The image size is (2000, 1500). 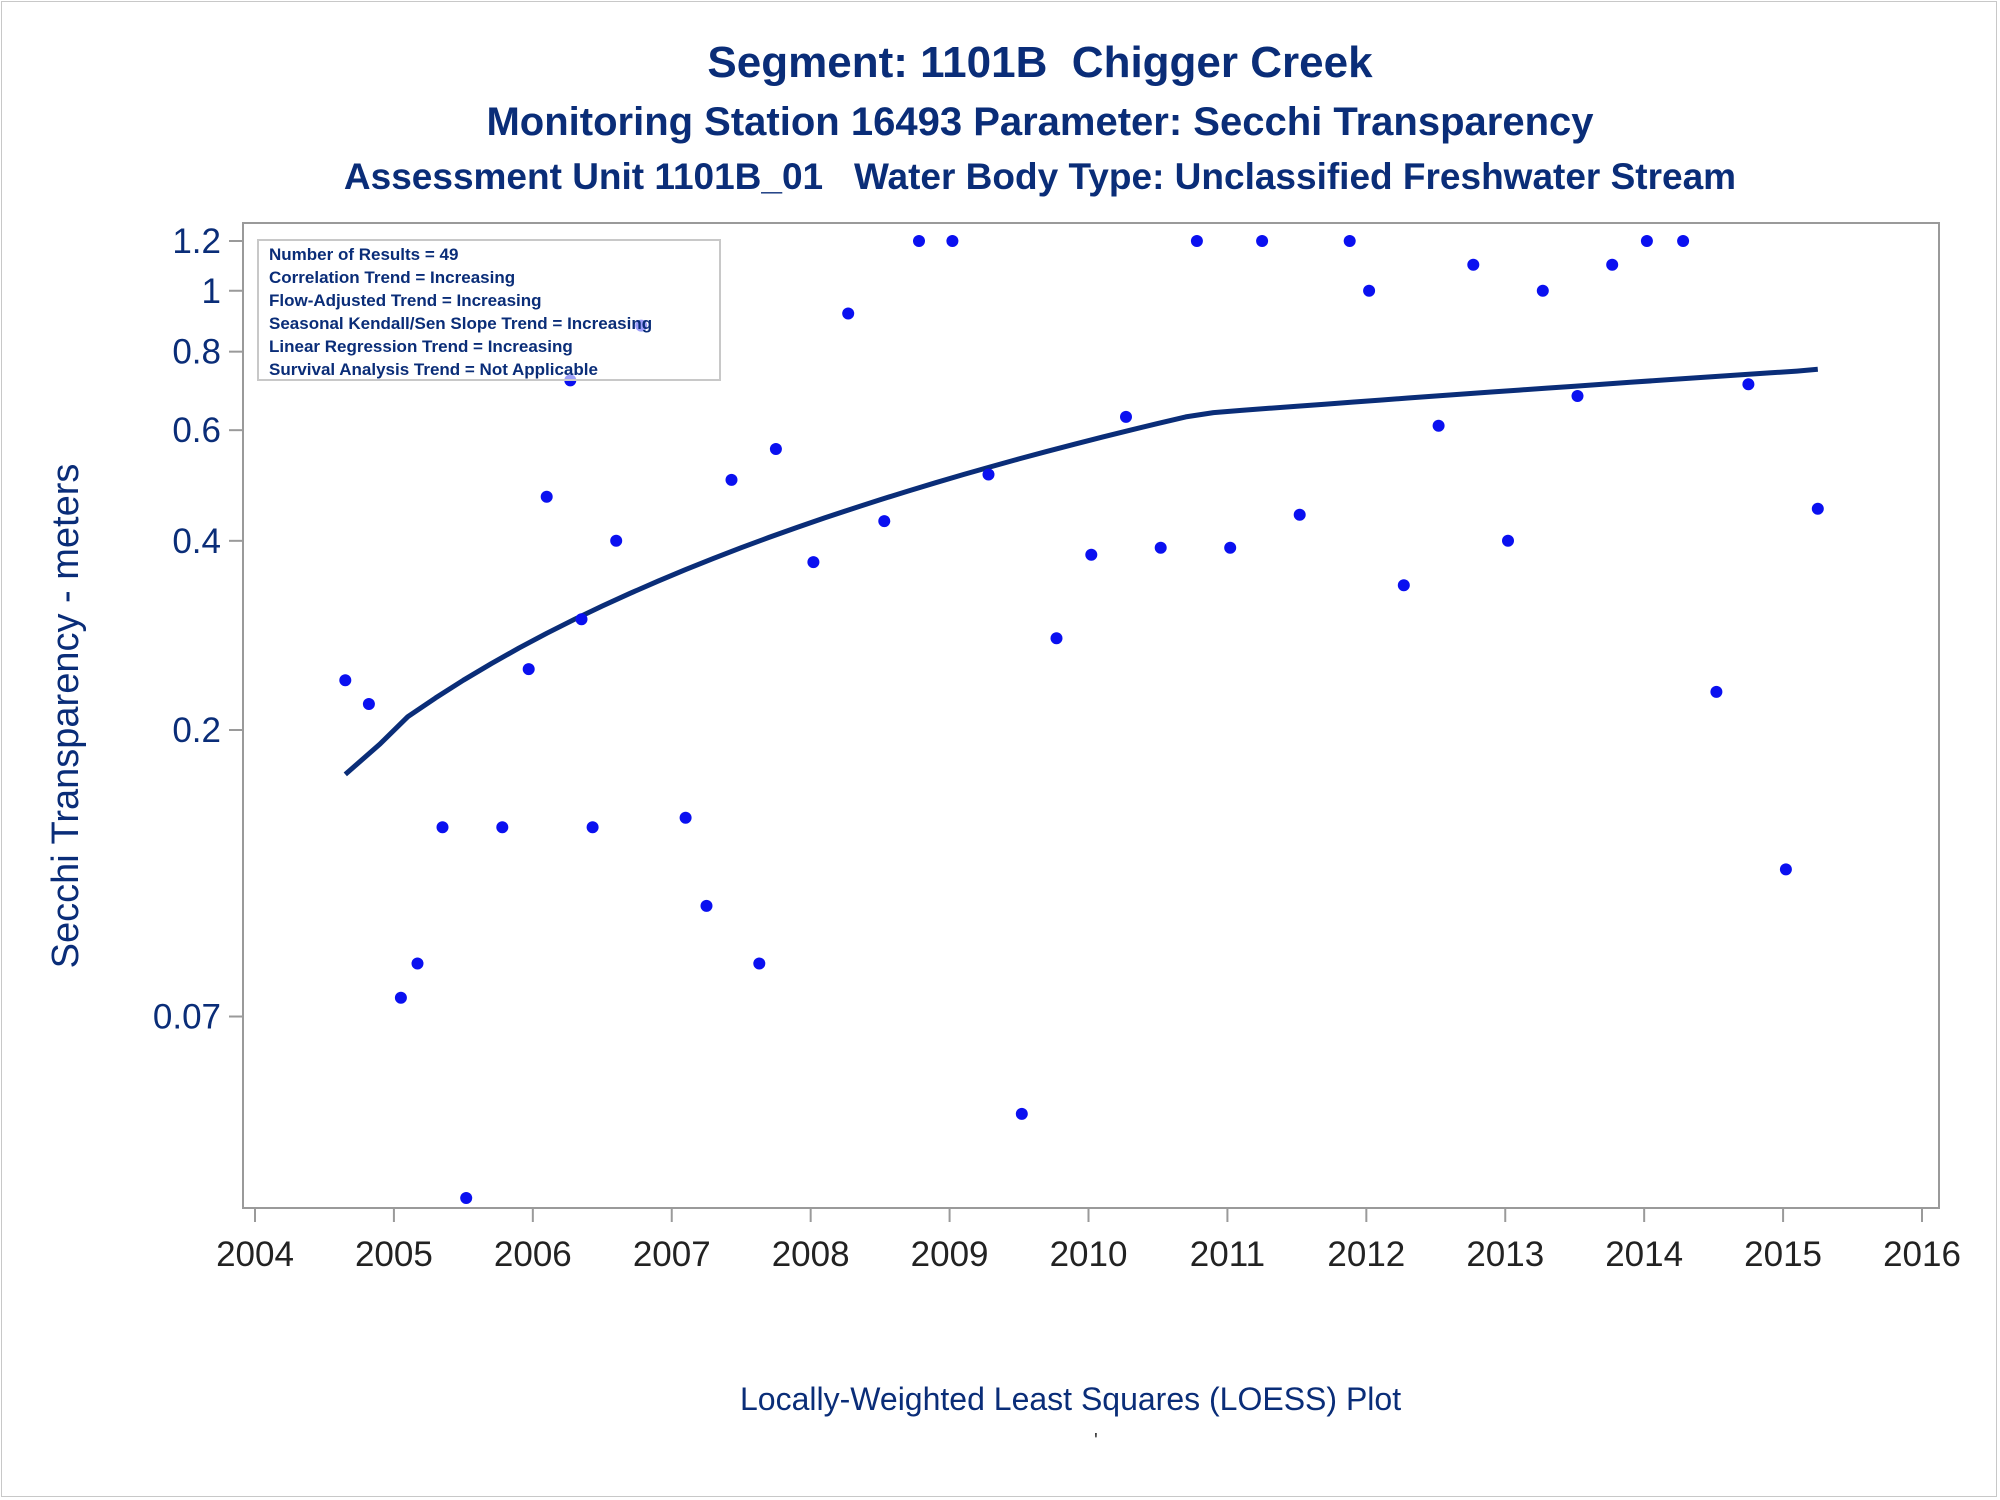 I want to click on x-tick-label: 2010, so click(x=1089, y=1254).